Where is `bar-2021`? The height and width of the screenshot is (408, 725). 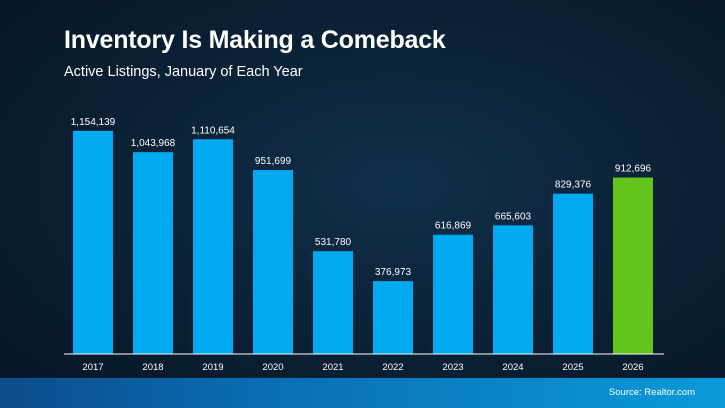 bar-2021 is located at coordinates (333, 302).